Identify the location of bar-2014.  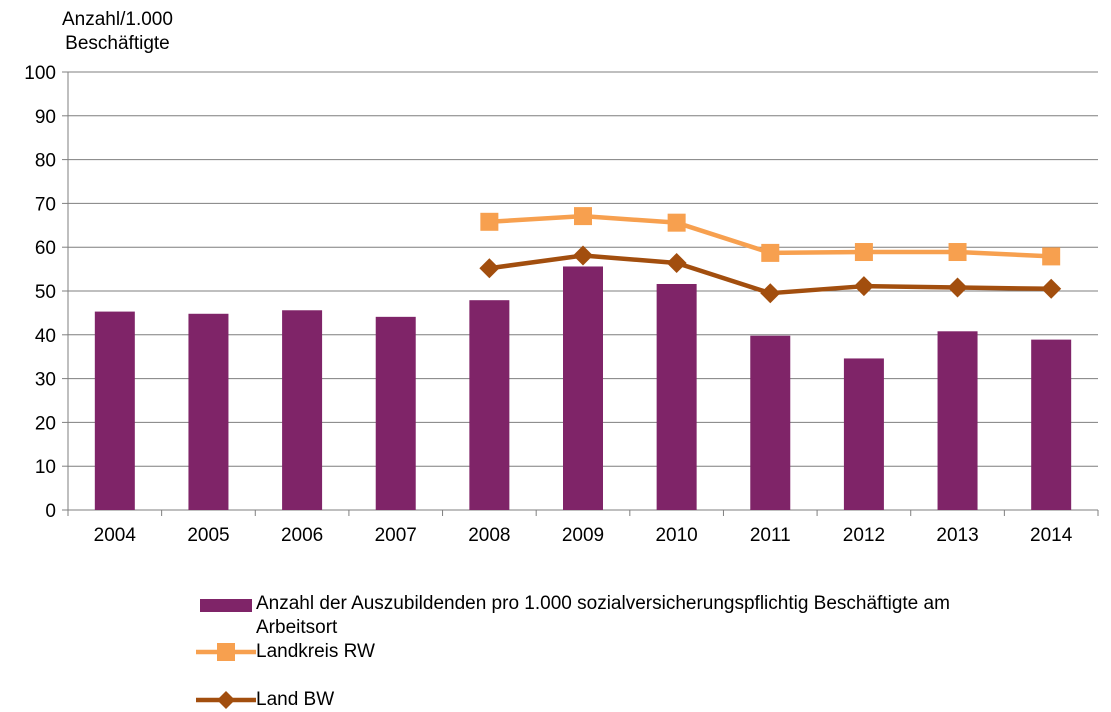
(1051, 424).